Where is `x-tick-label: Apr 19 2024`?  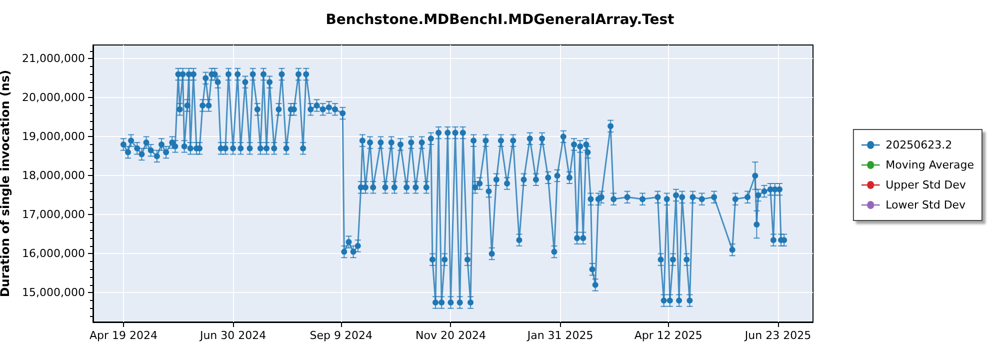
x-tick-label: Apr 19 2024 is located at coordinates (123, 335).